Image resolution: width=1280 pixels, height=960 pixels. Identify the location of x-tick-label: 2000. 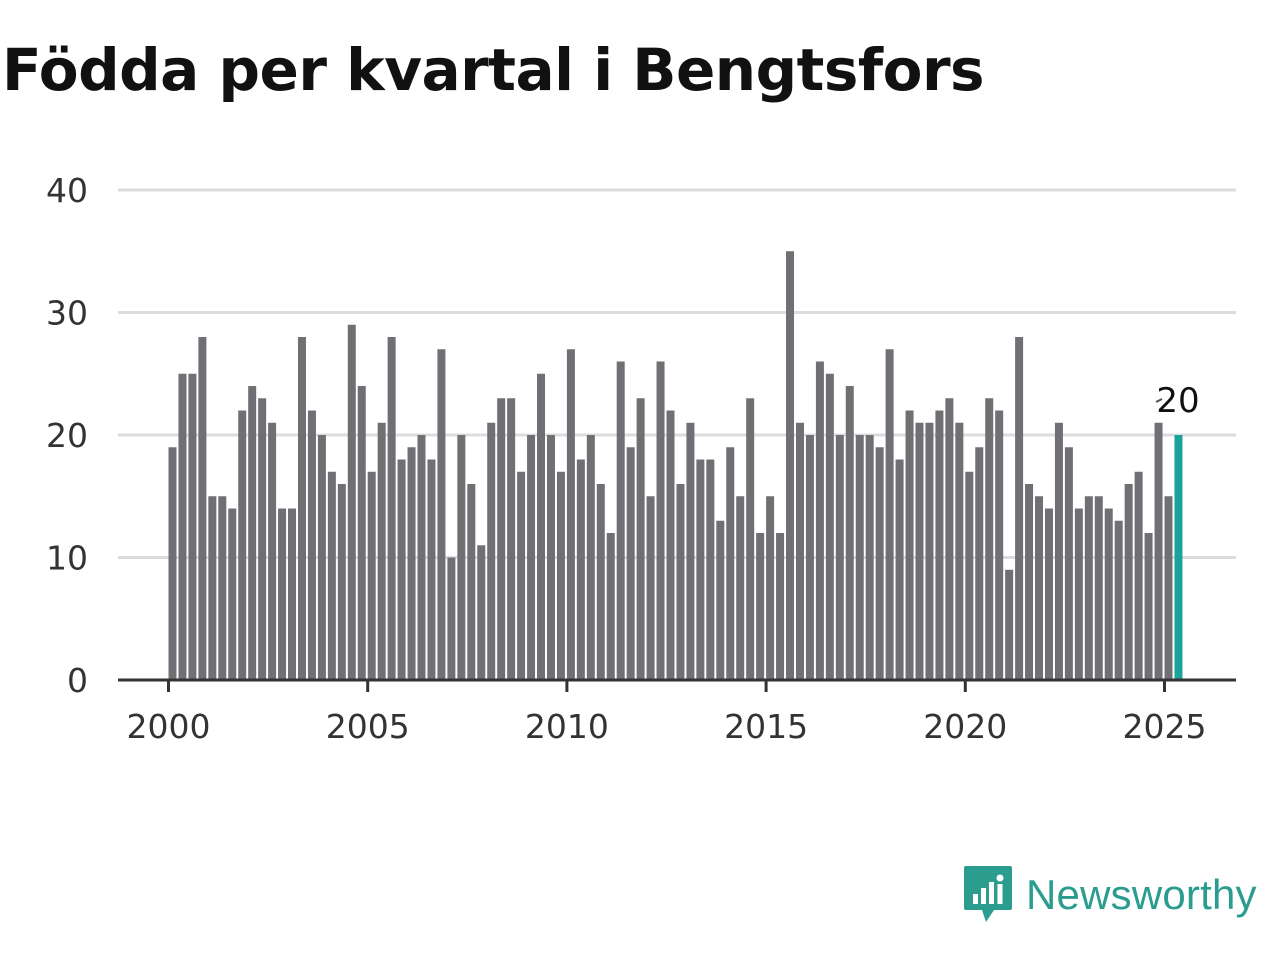
(169, 726).